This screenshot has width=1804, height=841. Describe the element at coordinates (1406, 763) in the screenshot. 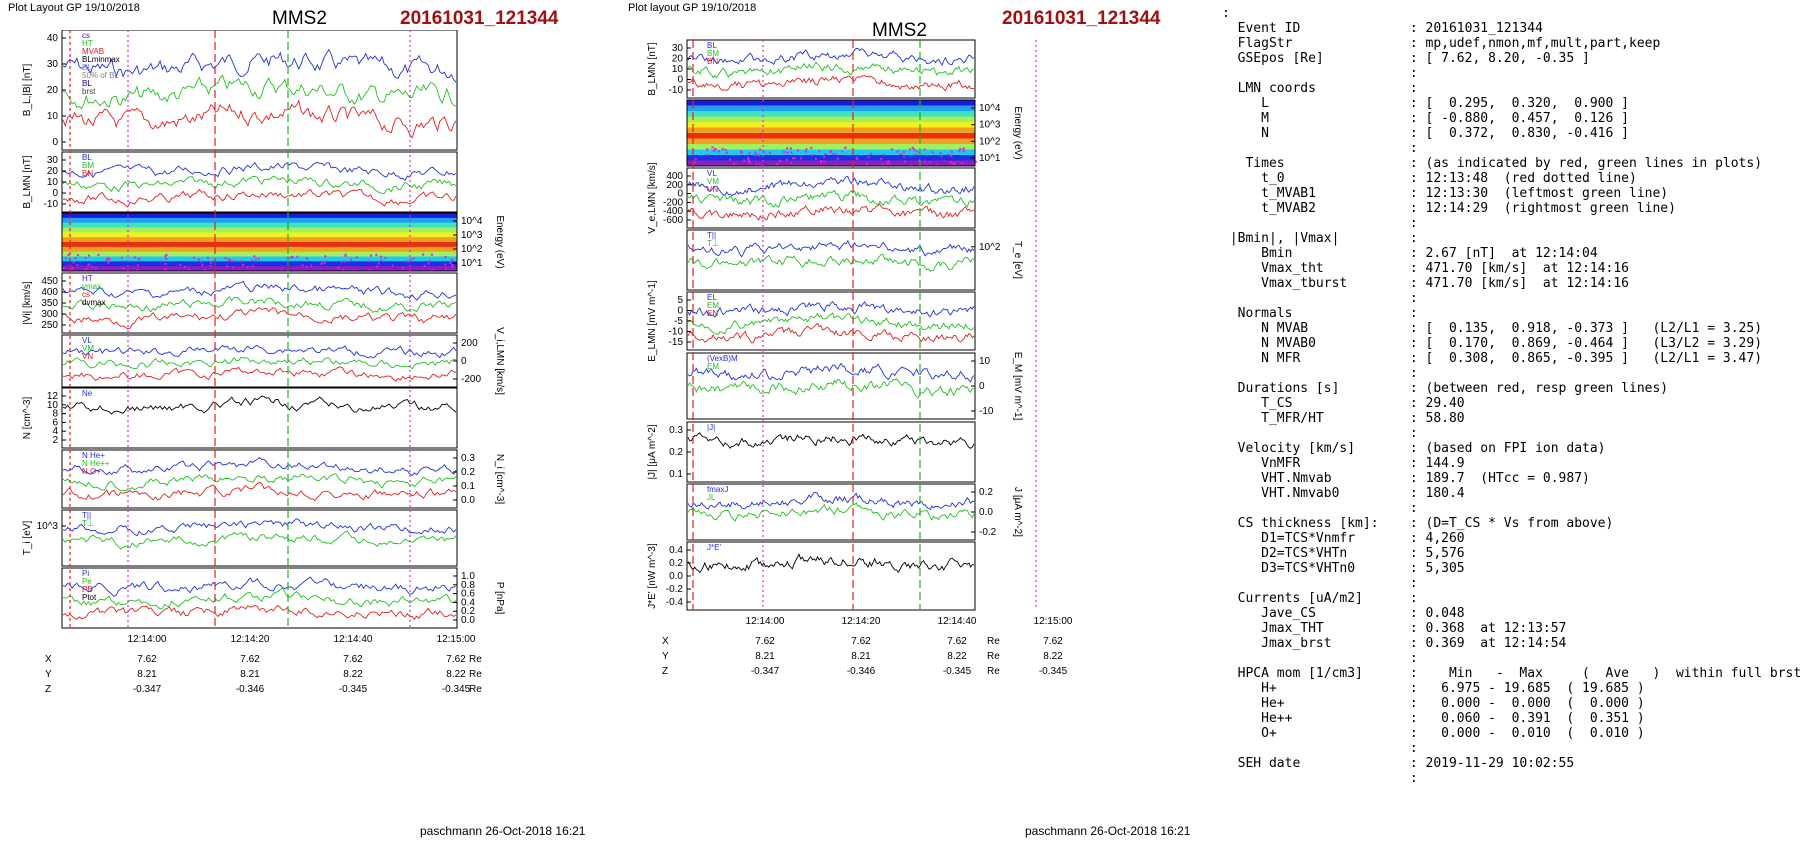

I see `summary-line: SEH date : 2019-11-29 10:02:55` at that location.